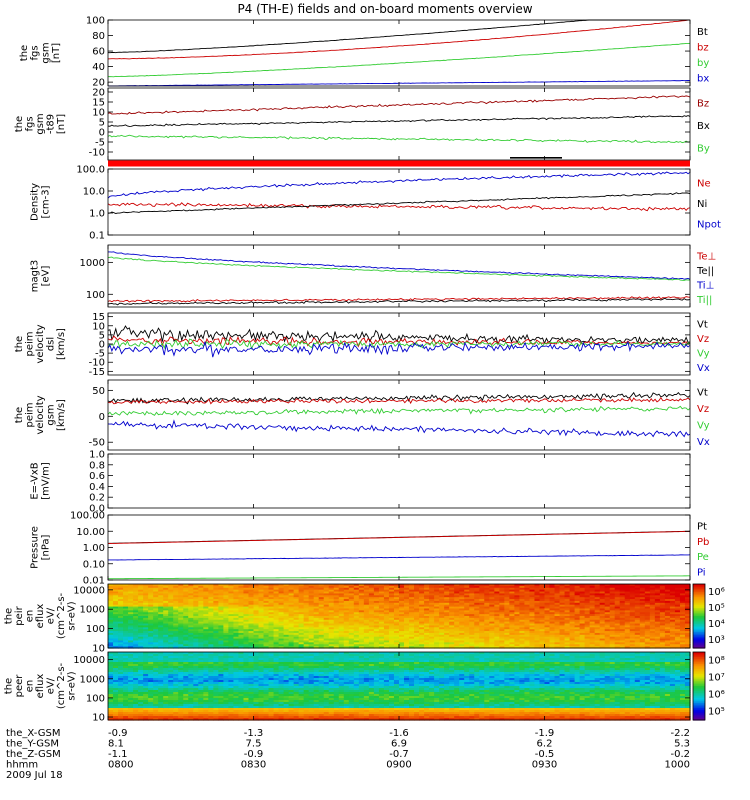  What do you see at coordinates (94, 192) in the screenshot?
I see `y-tick-label: 10.0` at bounding box center [94, 192].